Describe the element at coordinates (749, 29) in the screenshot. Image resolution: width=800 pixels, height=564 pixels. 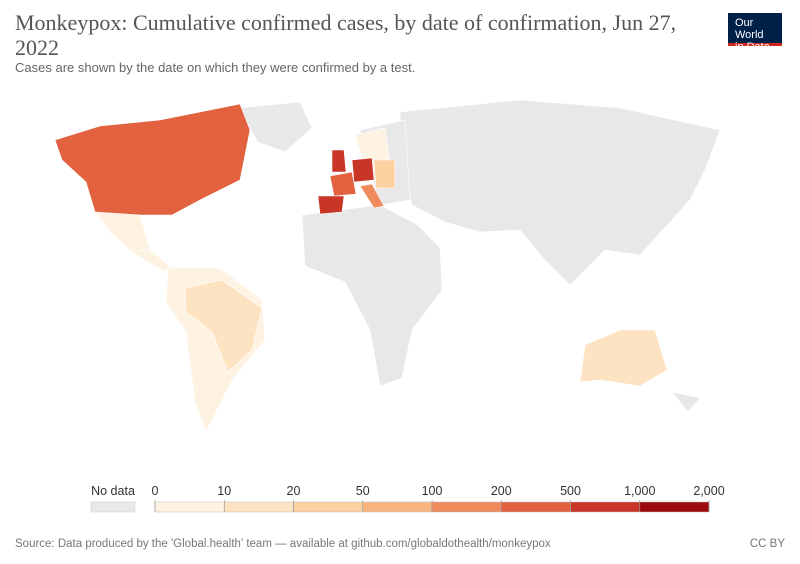
I see `logo-text: Our World` at that location.